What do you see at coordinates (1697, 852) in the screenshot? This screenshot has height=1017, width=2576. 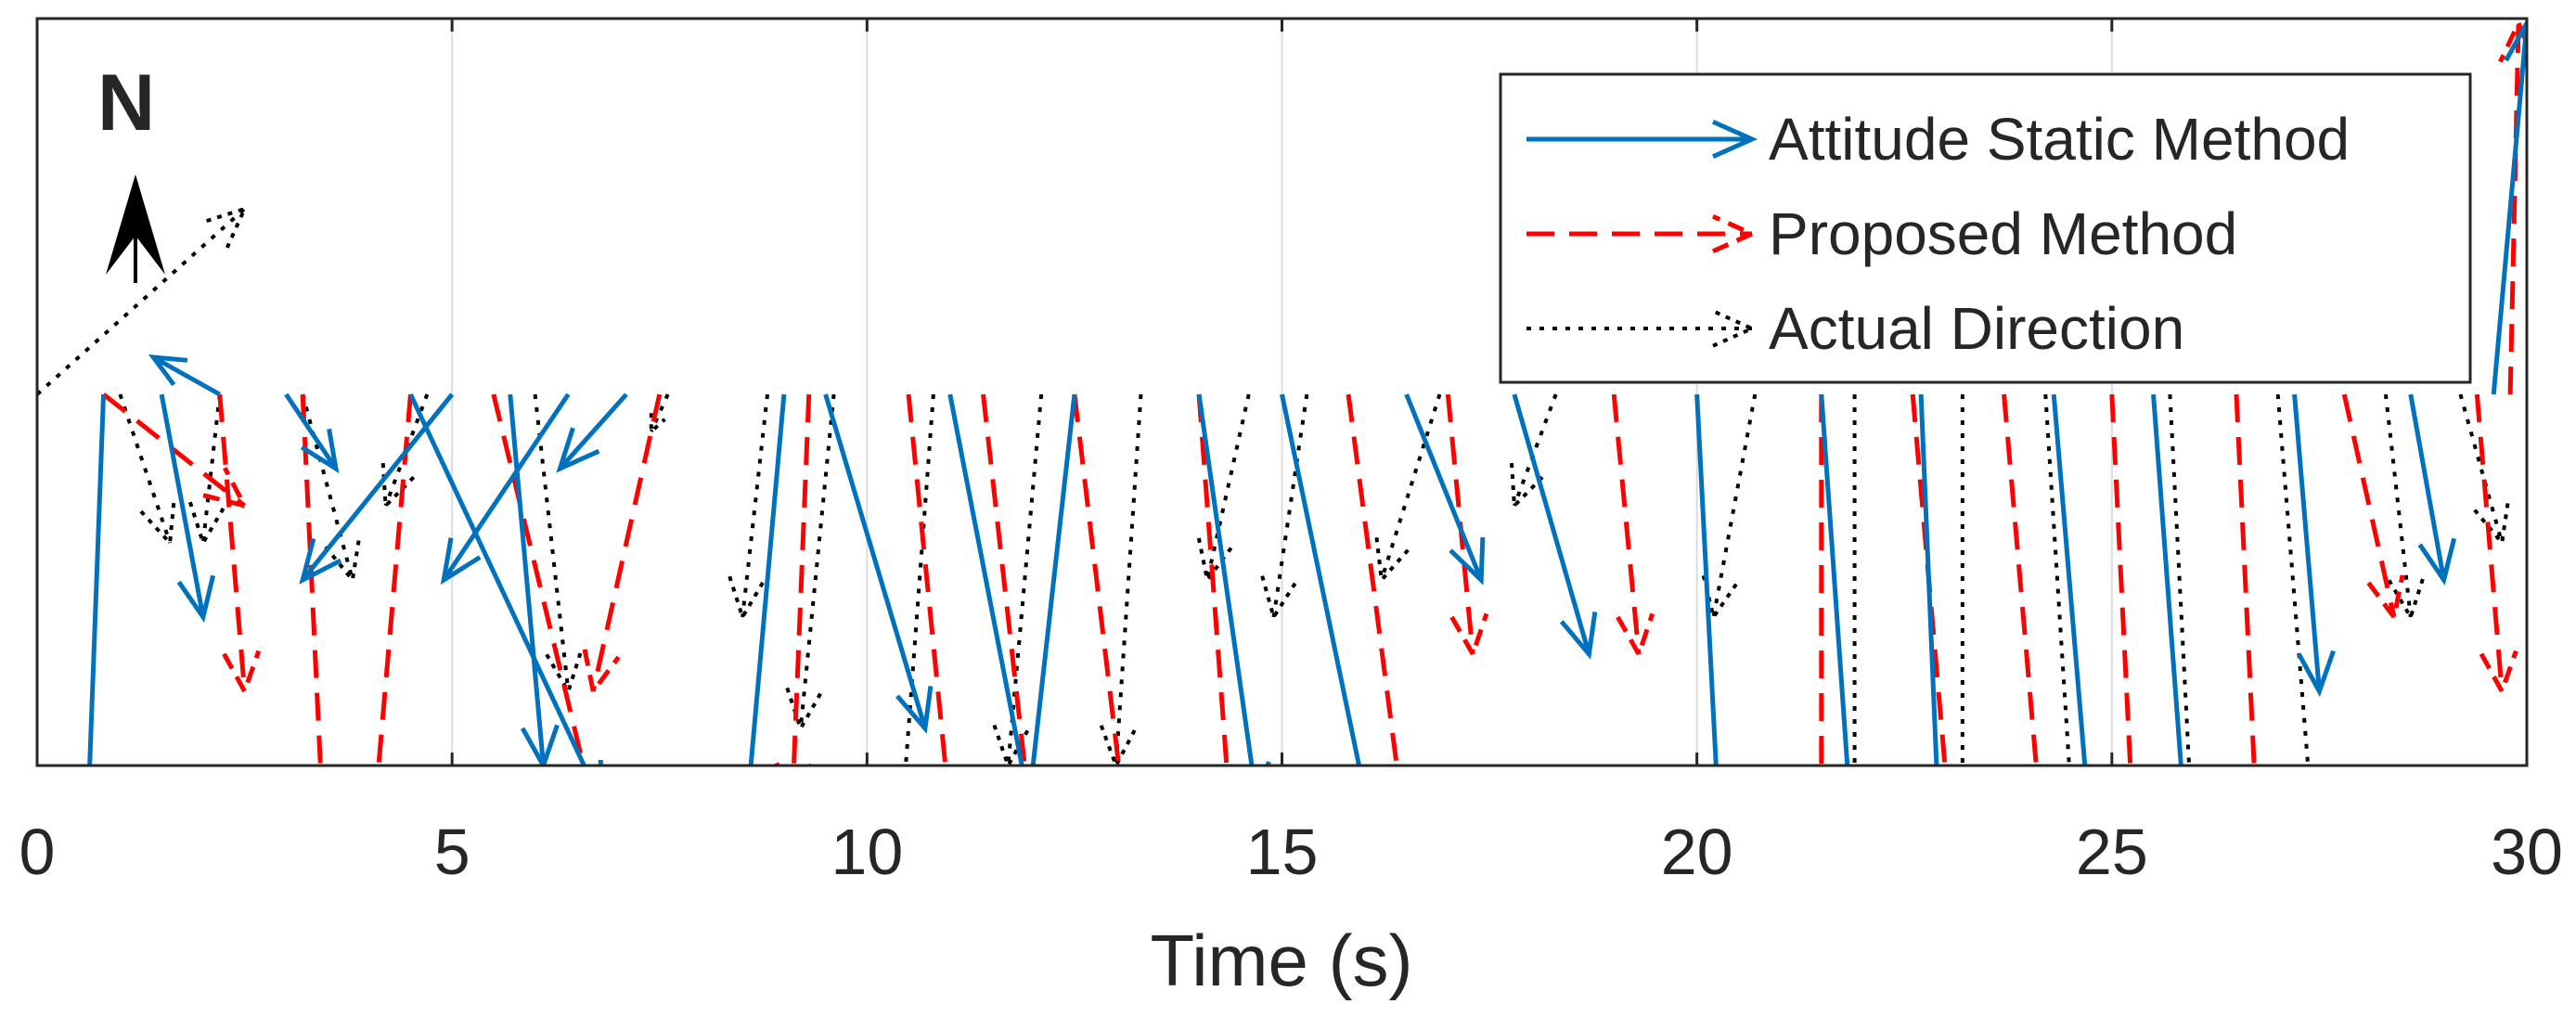 I see `x-tick-label: 20` at bounding box center [1697, 852].